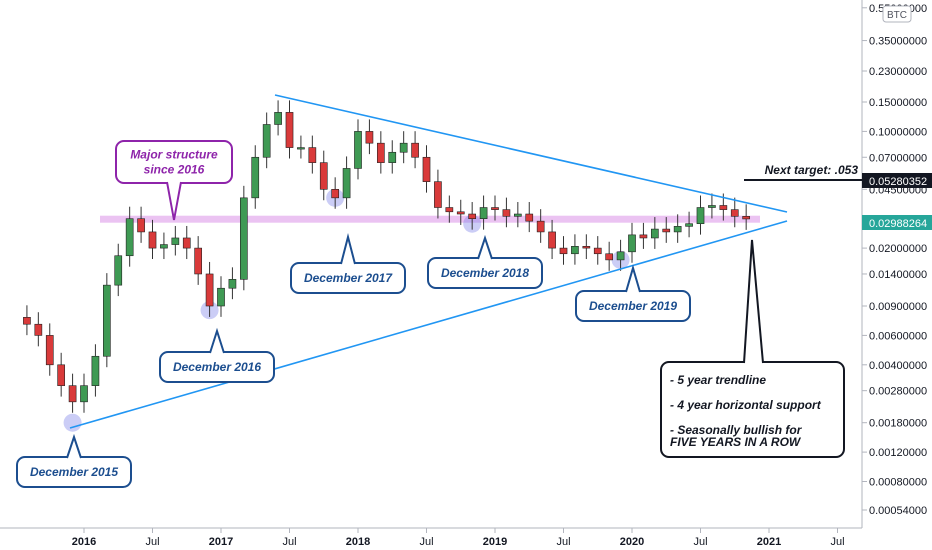  What do you see at coordinates (898, 72) in the screenshot?
I see `y-tick-label: 0.23000000` at bounding box center [898, 72].